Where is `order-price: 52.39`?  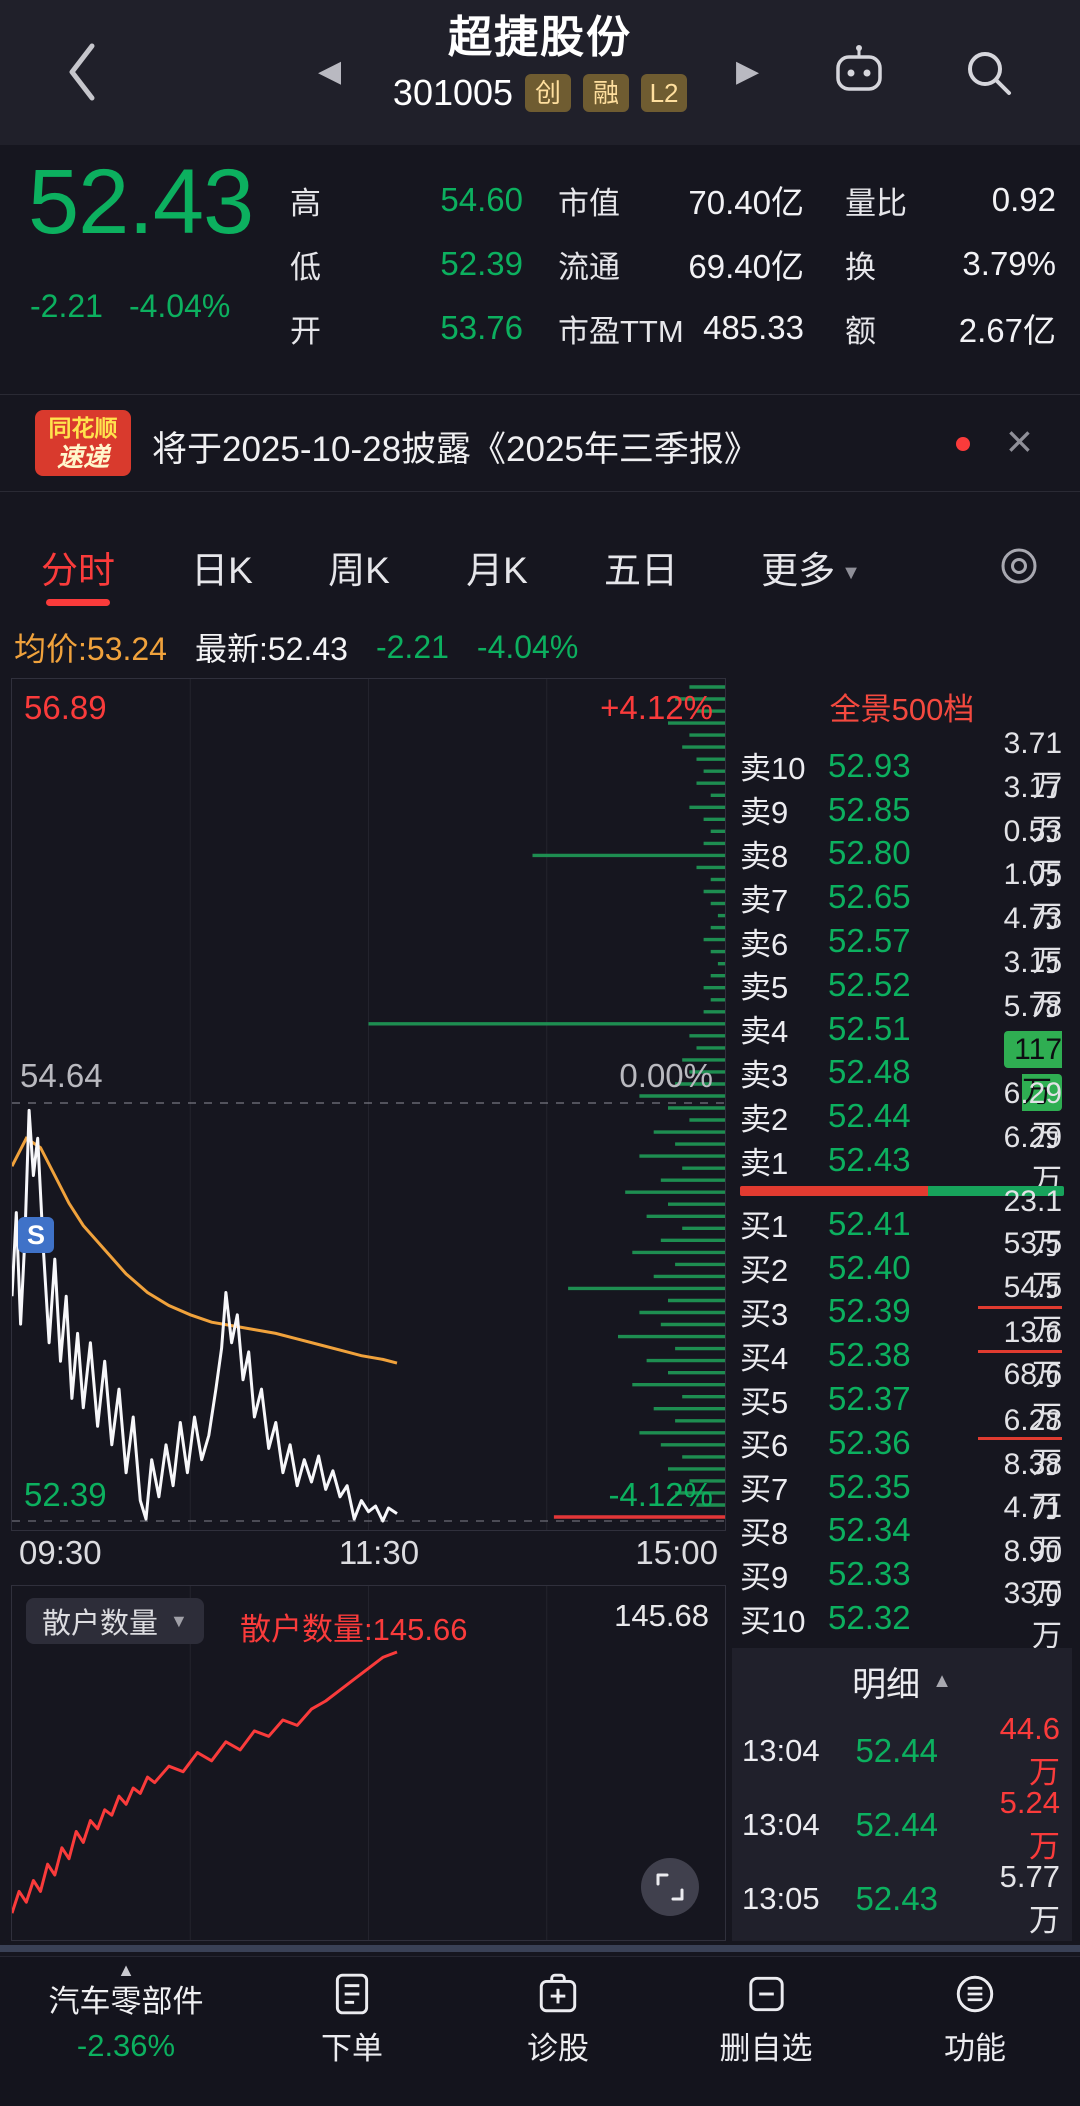
order-price: 52.39 is located at coordinates (869, 1311).